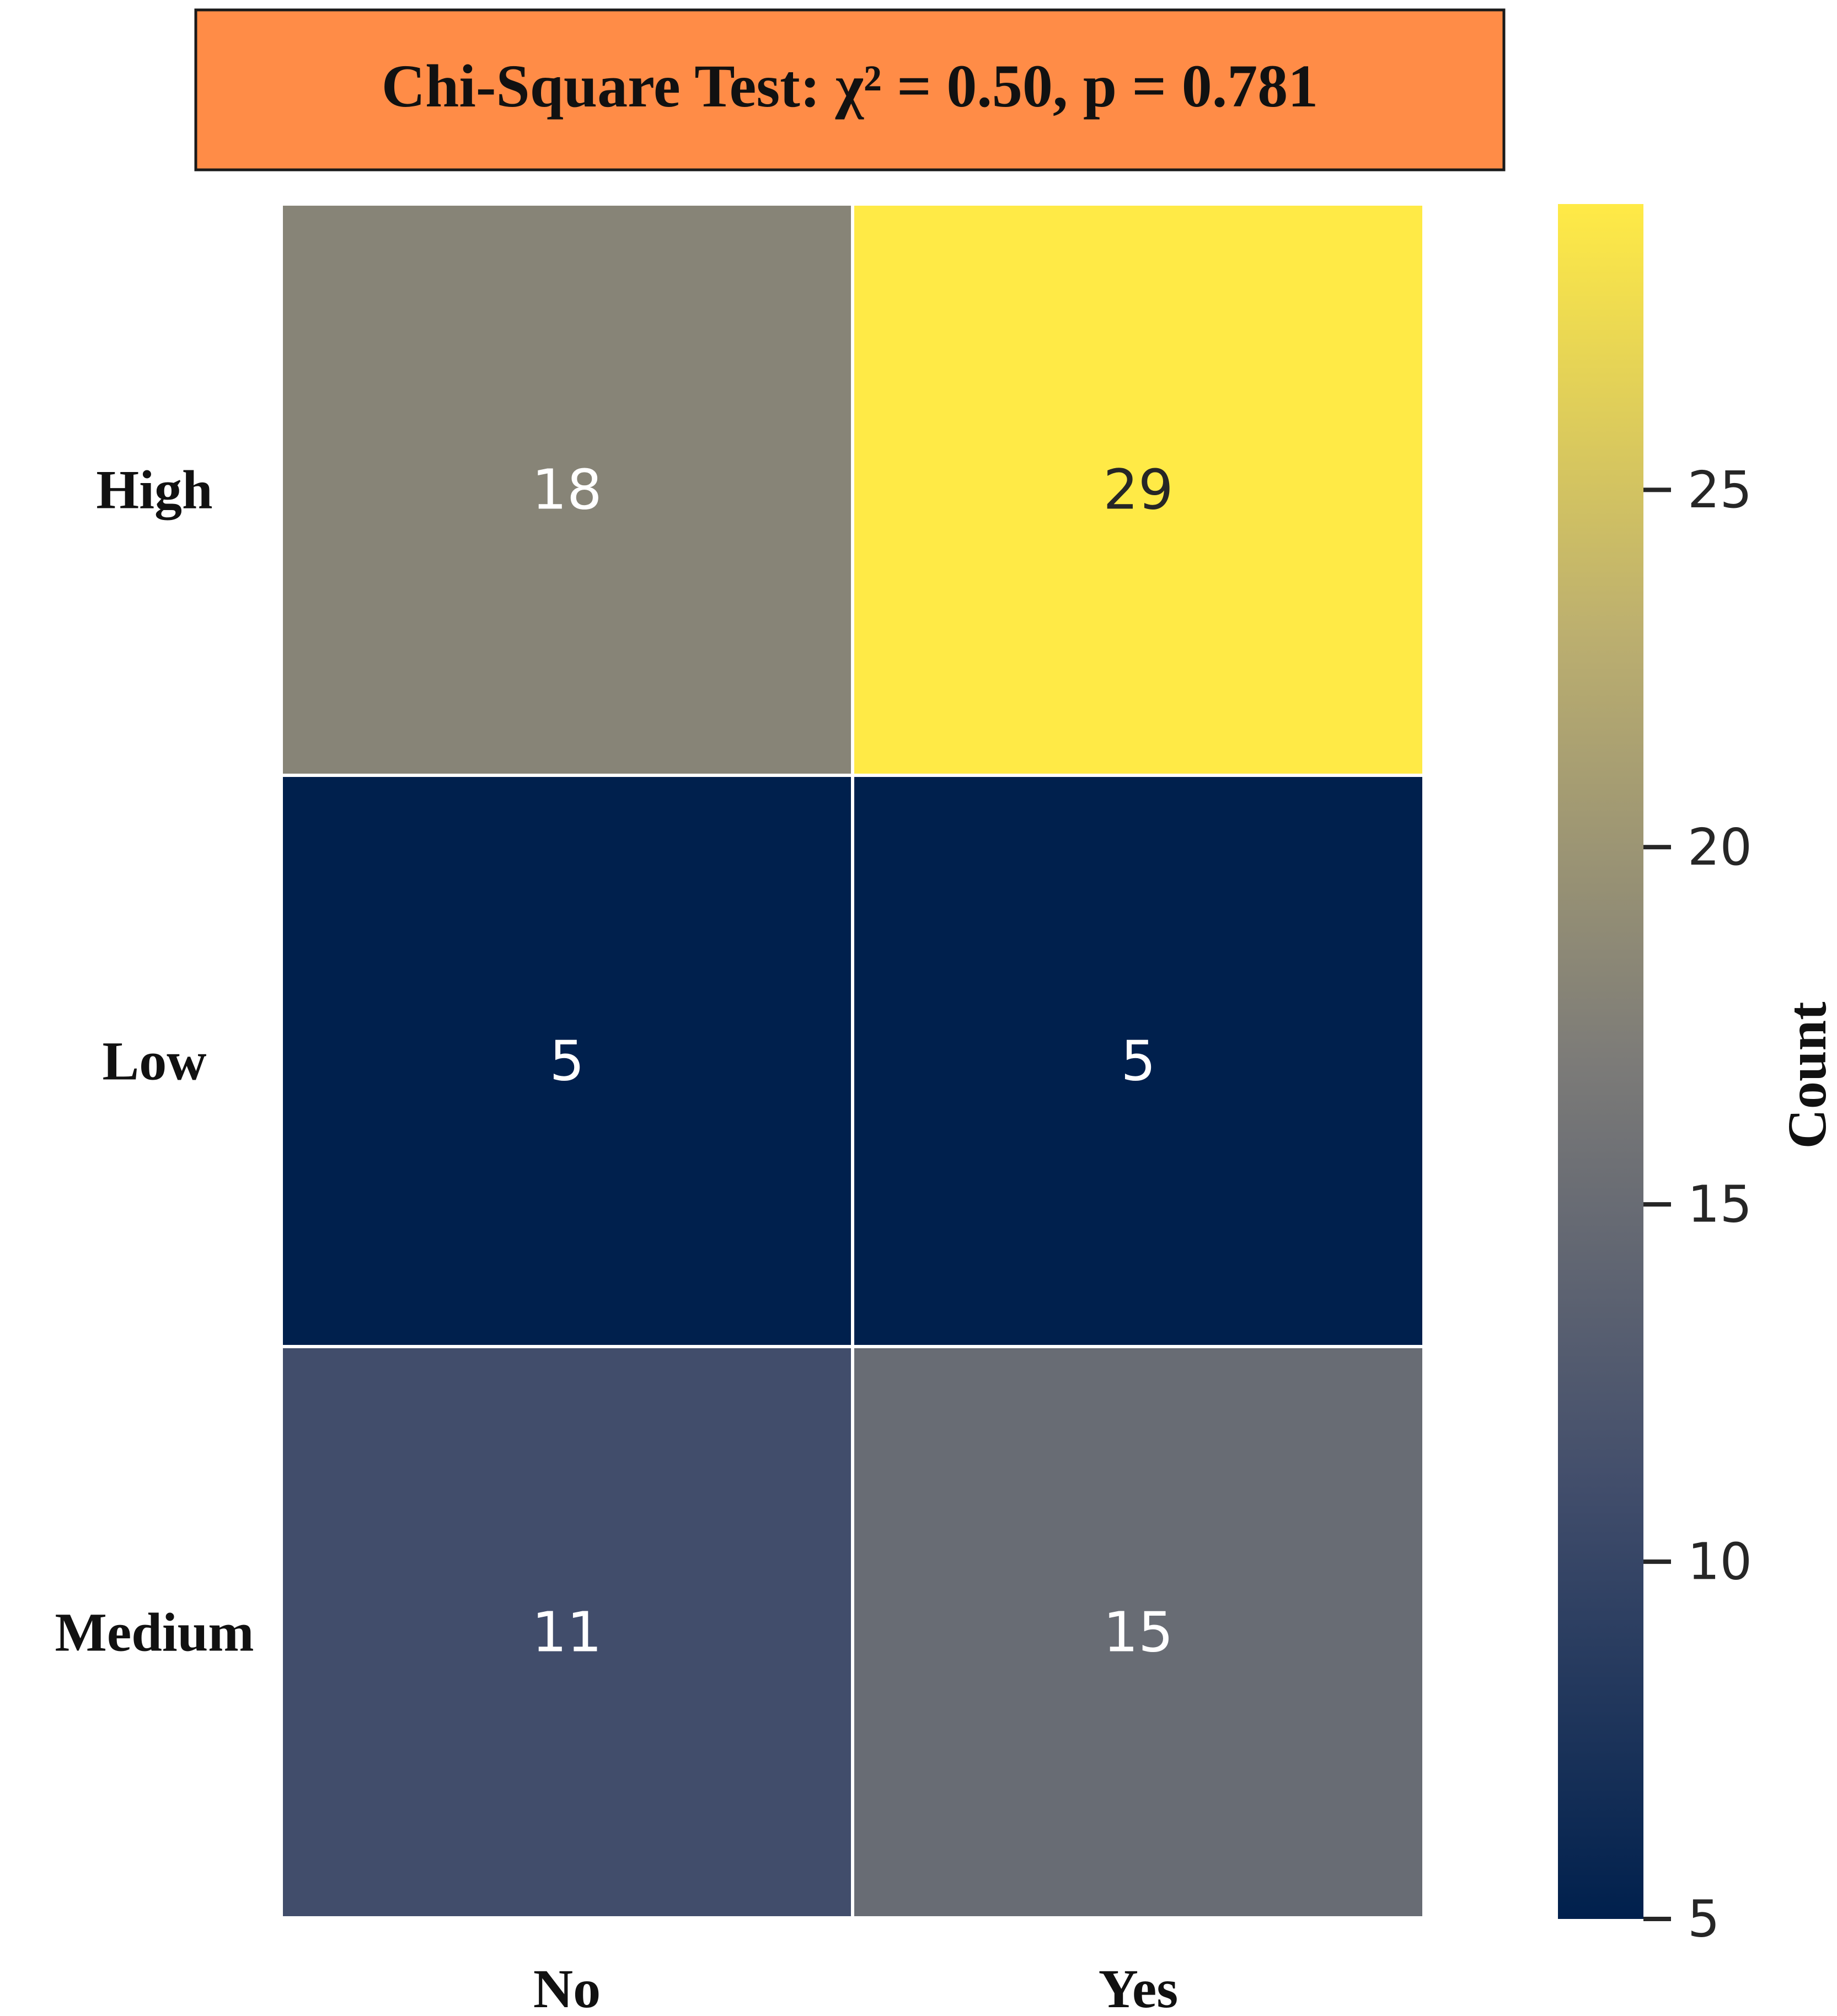 The height and width of the screenshot is (2016, 1837). I want to click on colorbar-tick-label: 15, so click(1720, 1204).